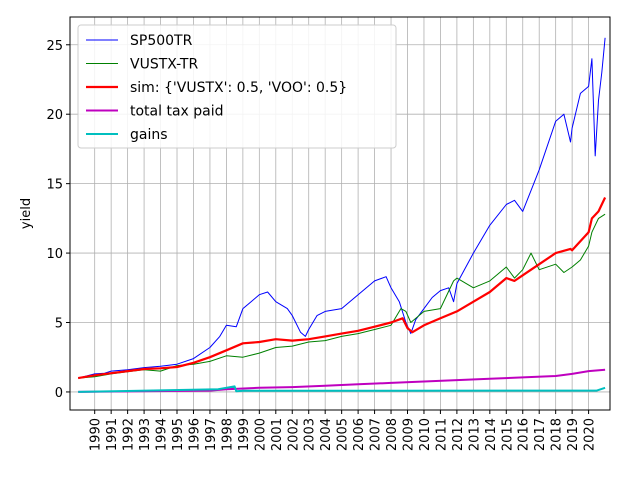  Describe the element at coordinates (54, 46) in the screenshot. I see `y-tick-label: 25` at that location.